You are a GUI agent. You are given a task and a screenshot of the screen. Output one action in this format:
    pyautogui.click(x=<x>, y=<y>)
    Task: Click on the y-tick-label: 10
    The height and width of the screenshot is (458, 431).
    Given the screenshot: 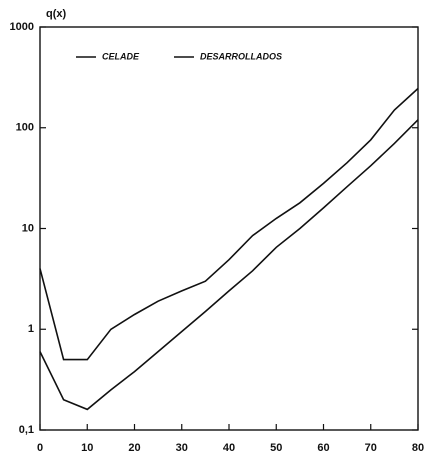 What is the action you would take?
    pyautogui.click(x=28, y=228)
    